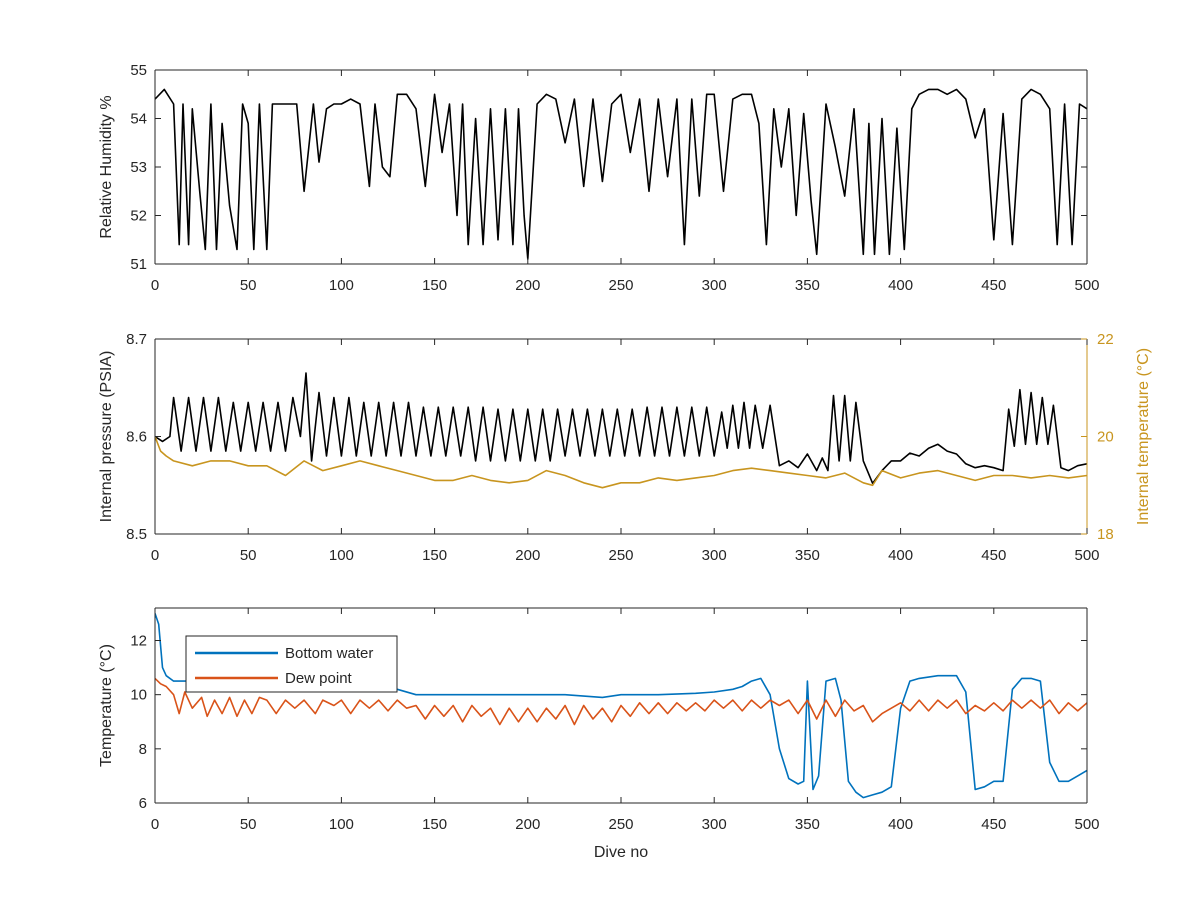 This screenshot has width=1200, height=900. What do you see at coordinates (138, 641) in the screenshot?
I see `y-tick-label: 12` at bounding box center [138, 641].